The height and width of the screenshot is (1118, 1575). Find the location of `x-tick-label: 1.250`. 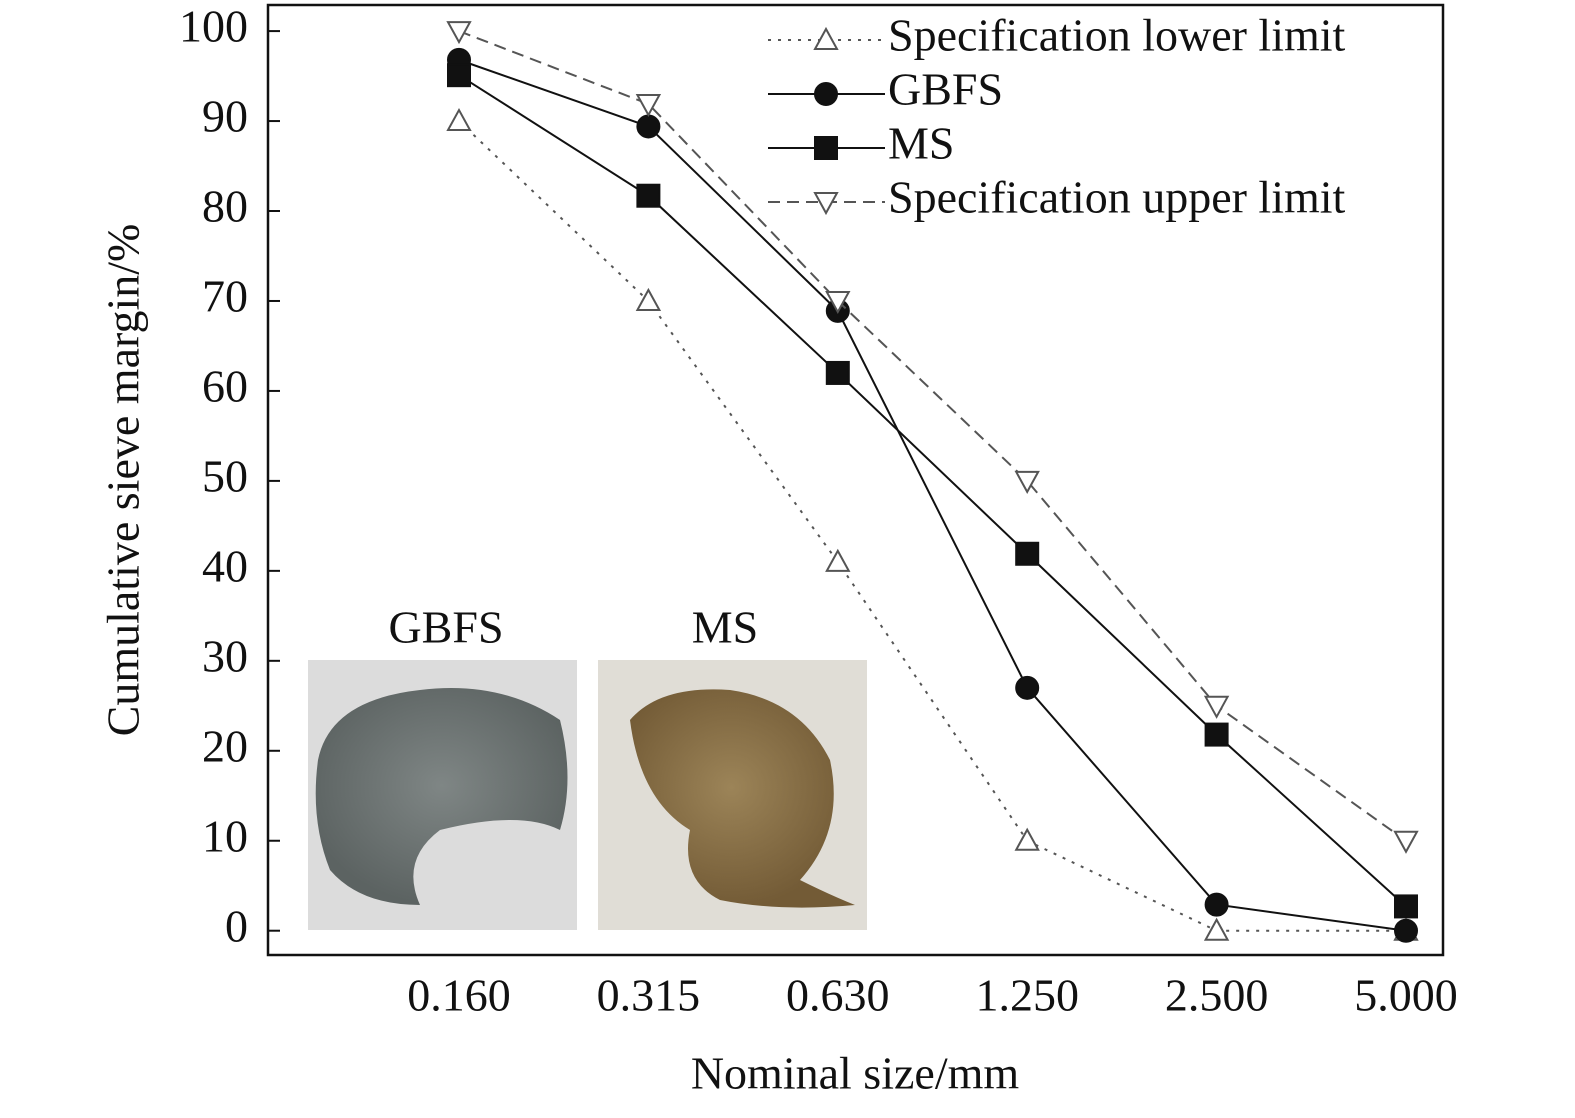

x-tick-label: 1.250 is located at coordinates (1027, 995).